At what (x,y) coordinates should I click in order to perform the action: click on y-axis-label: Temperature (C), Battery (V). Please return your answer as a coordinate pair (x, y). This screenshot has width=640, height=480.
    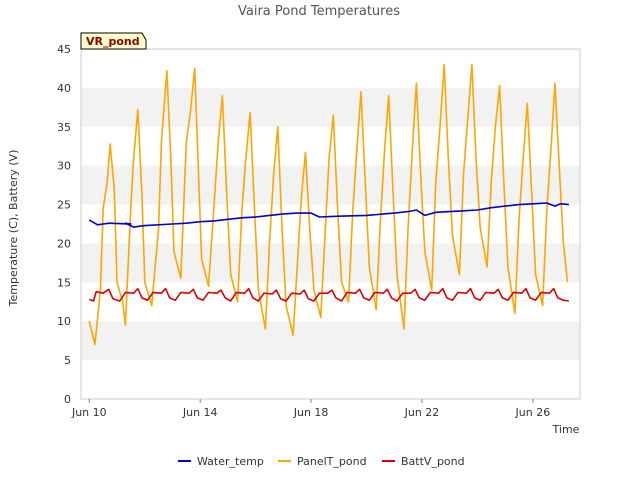
    Looking at the image, I should click on (13, 229).